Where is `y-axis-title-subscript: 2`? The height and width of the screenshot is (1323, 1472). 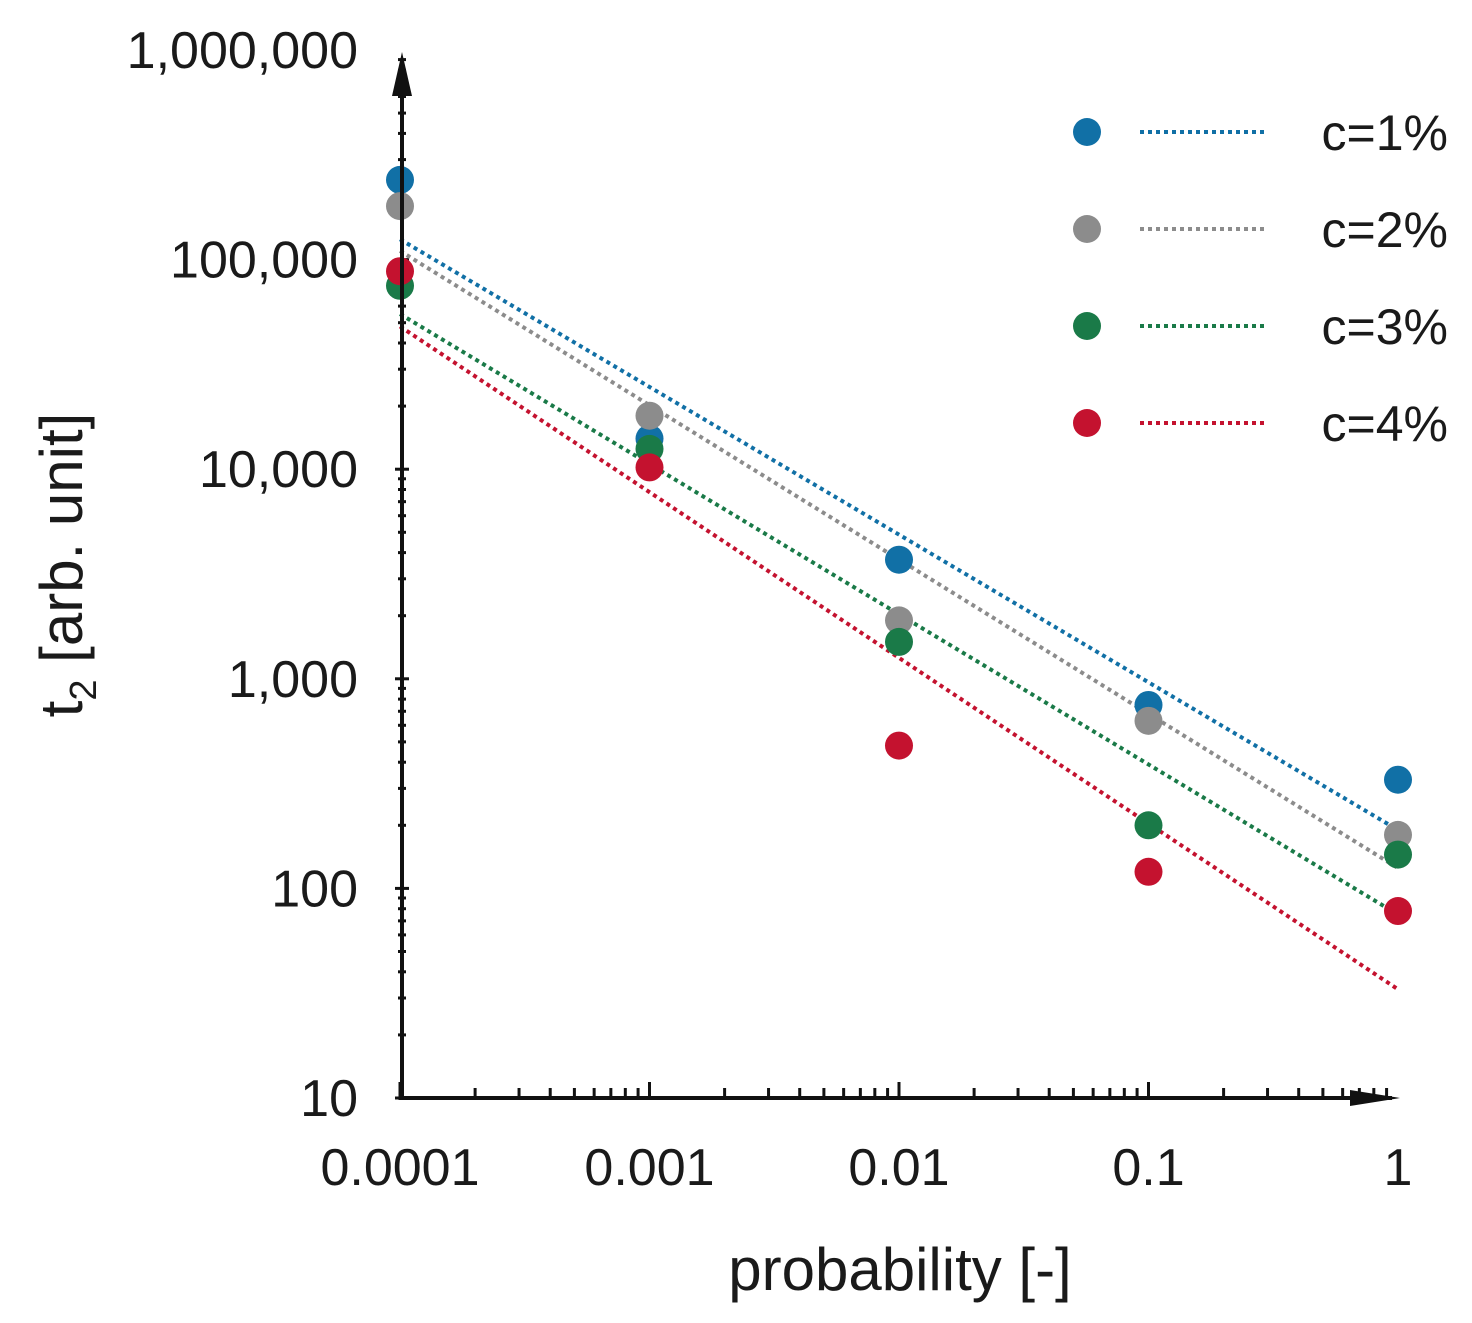
y-axis-title-subscript: 2 is located at coordinates (84, 690).